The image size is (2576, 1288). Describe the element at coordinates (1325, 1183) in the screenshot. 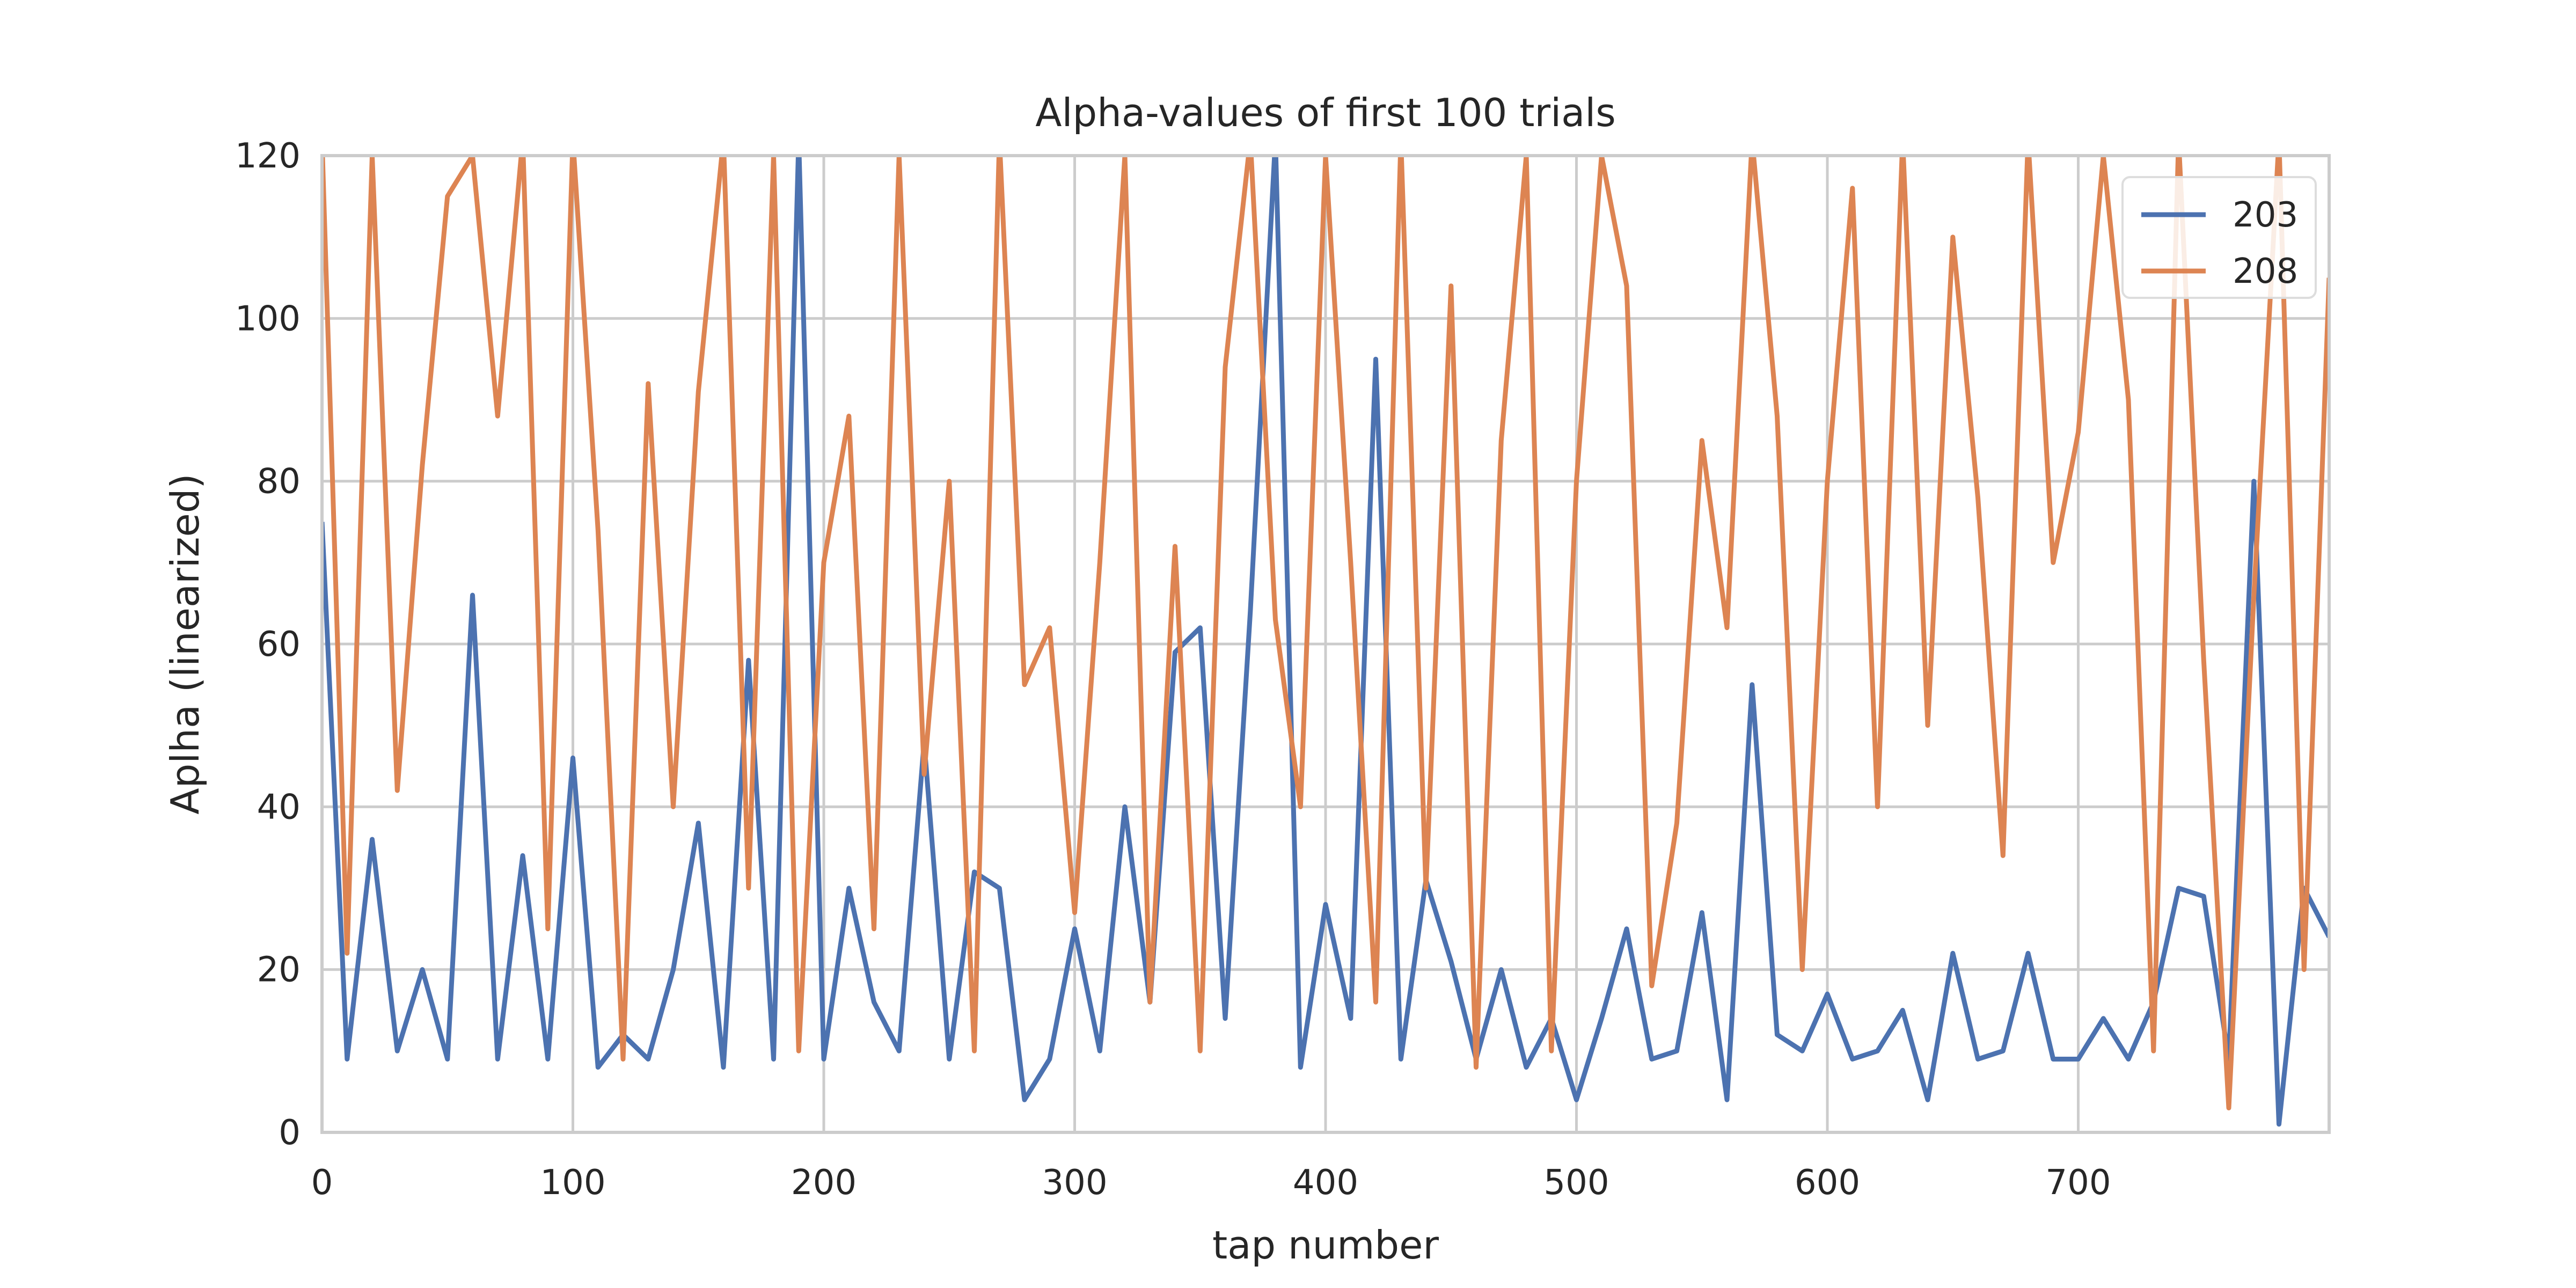

I see `x-tick-label: 400` at that location.